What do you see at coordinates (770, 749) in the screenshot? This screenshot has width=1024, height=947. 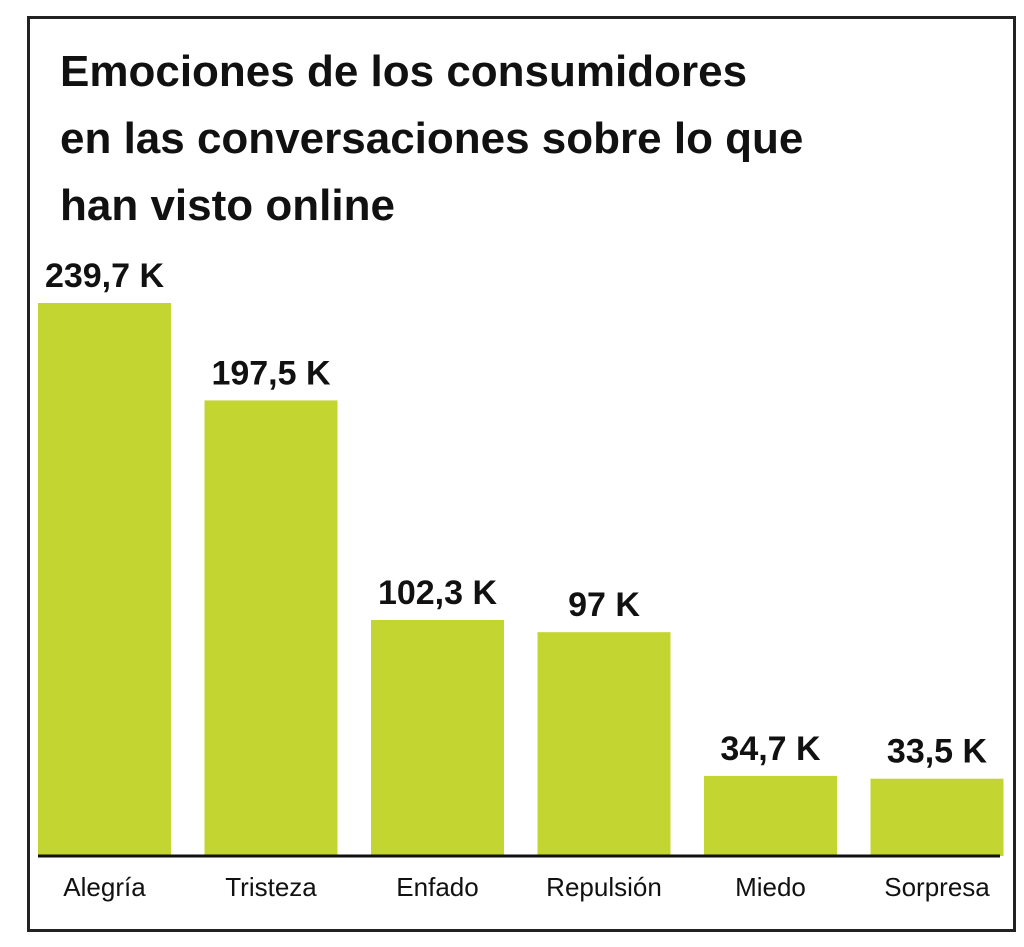 I see `value-label-miedo: 34,7 K` at bounding box center [770, 749].